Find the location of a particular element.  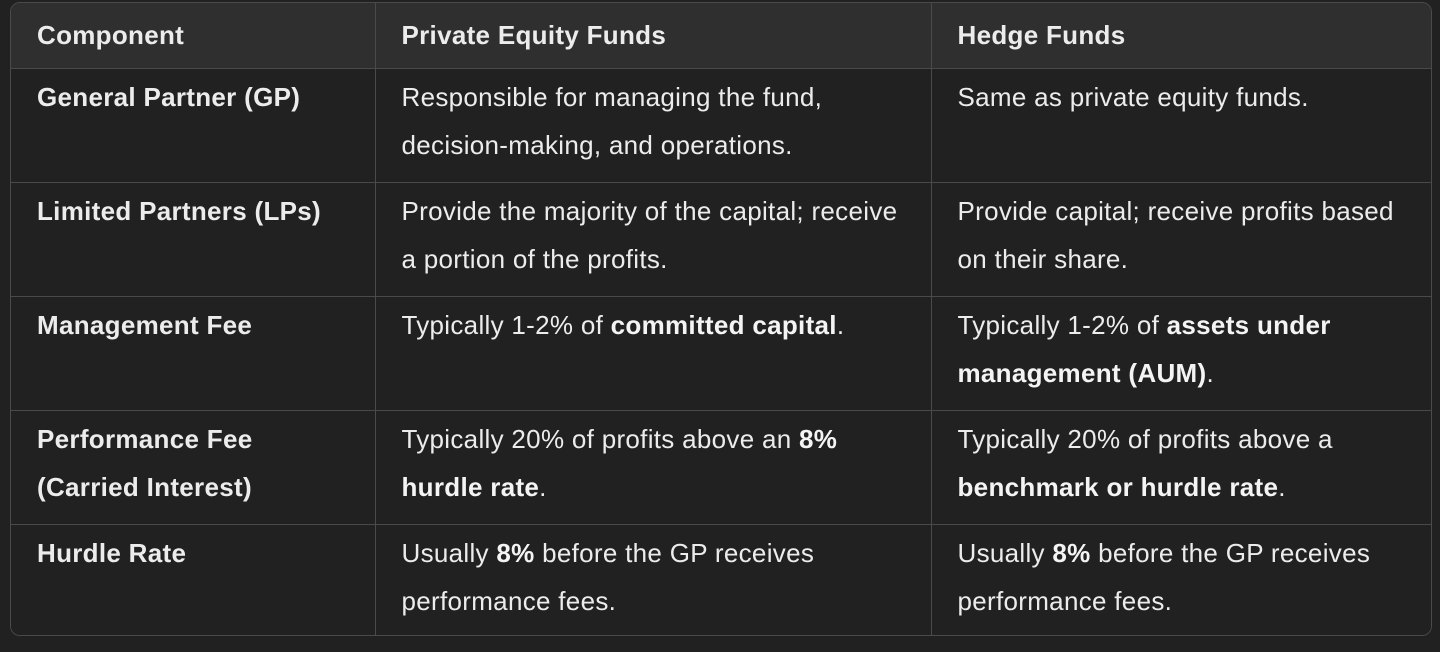

component-cell: Management Fee is located at coordinates (193, 353).